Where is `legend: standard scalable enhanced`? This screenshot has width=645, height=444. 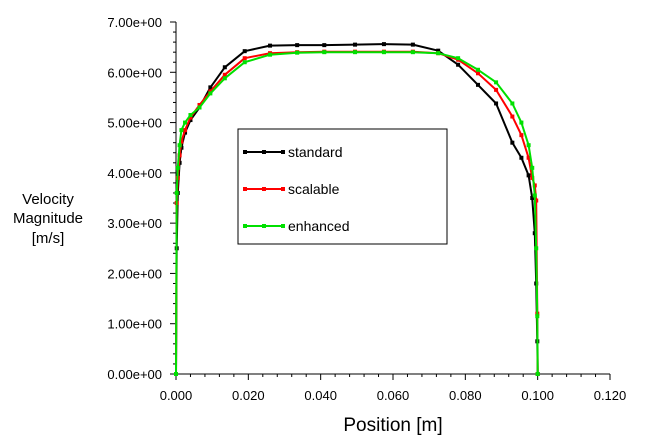 legend: standard scalable enhanced is located at coordinates (342, 186).